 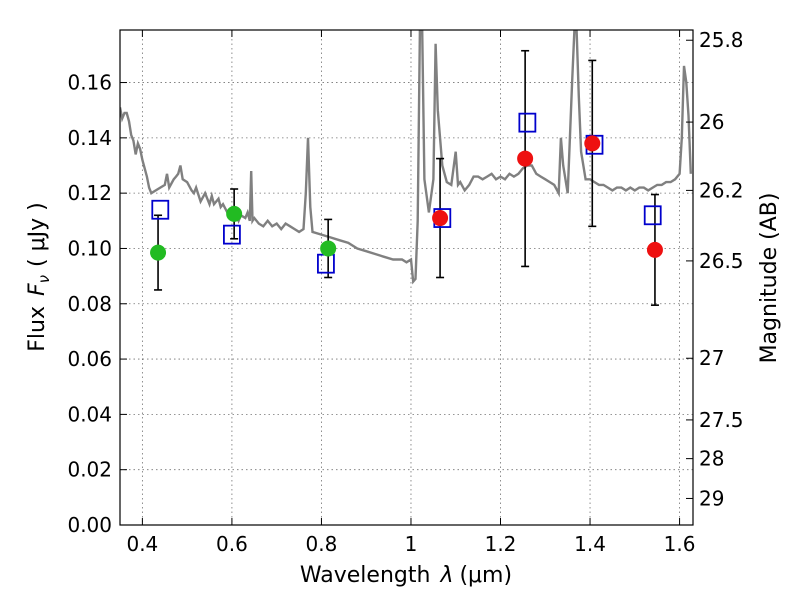 I want to click on x-tick-label: 0.8, so click(x=322, y=544).